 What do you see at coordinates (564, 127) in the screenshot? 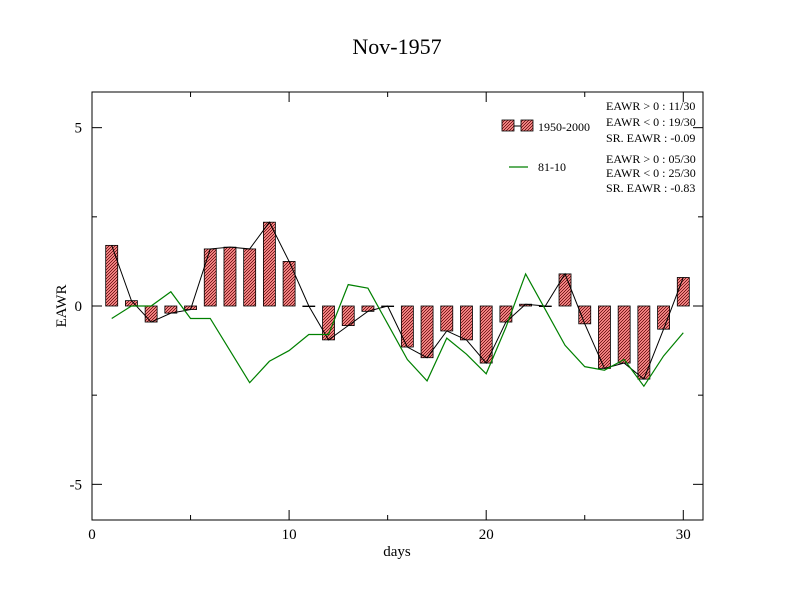
I see `legend-label-bars: 1950-2000` at bounding box center [564, 127].